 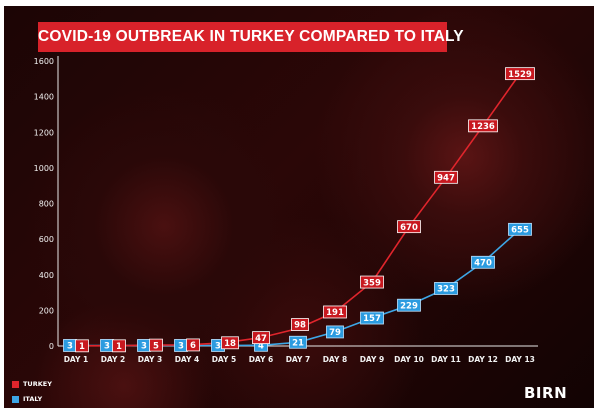 I want to click on x-tick-label: DAY 10, so click(x=409, y=359).